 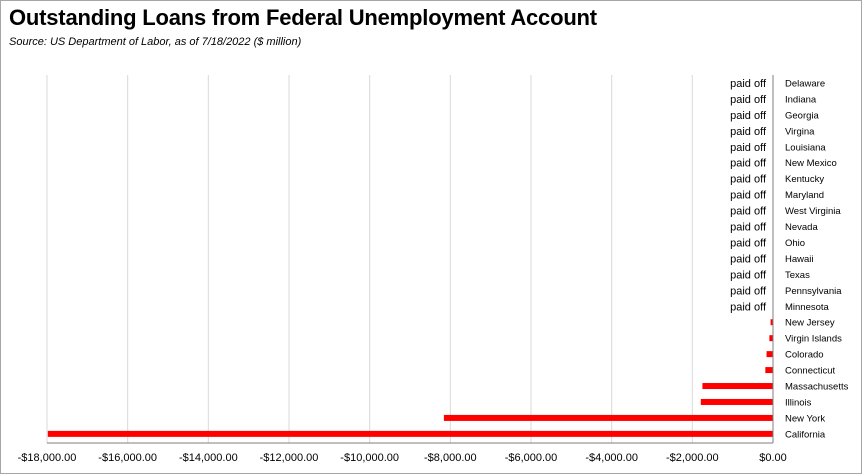 What do you see at coordinates (810, 323) in the screenshot?
I see `category-label: New Jersey` at bounding box center [810, 323].